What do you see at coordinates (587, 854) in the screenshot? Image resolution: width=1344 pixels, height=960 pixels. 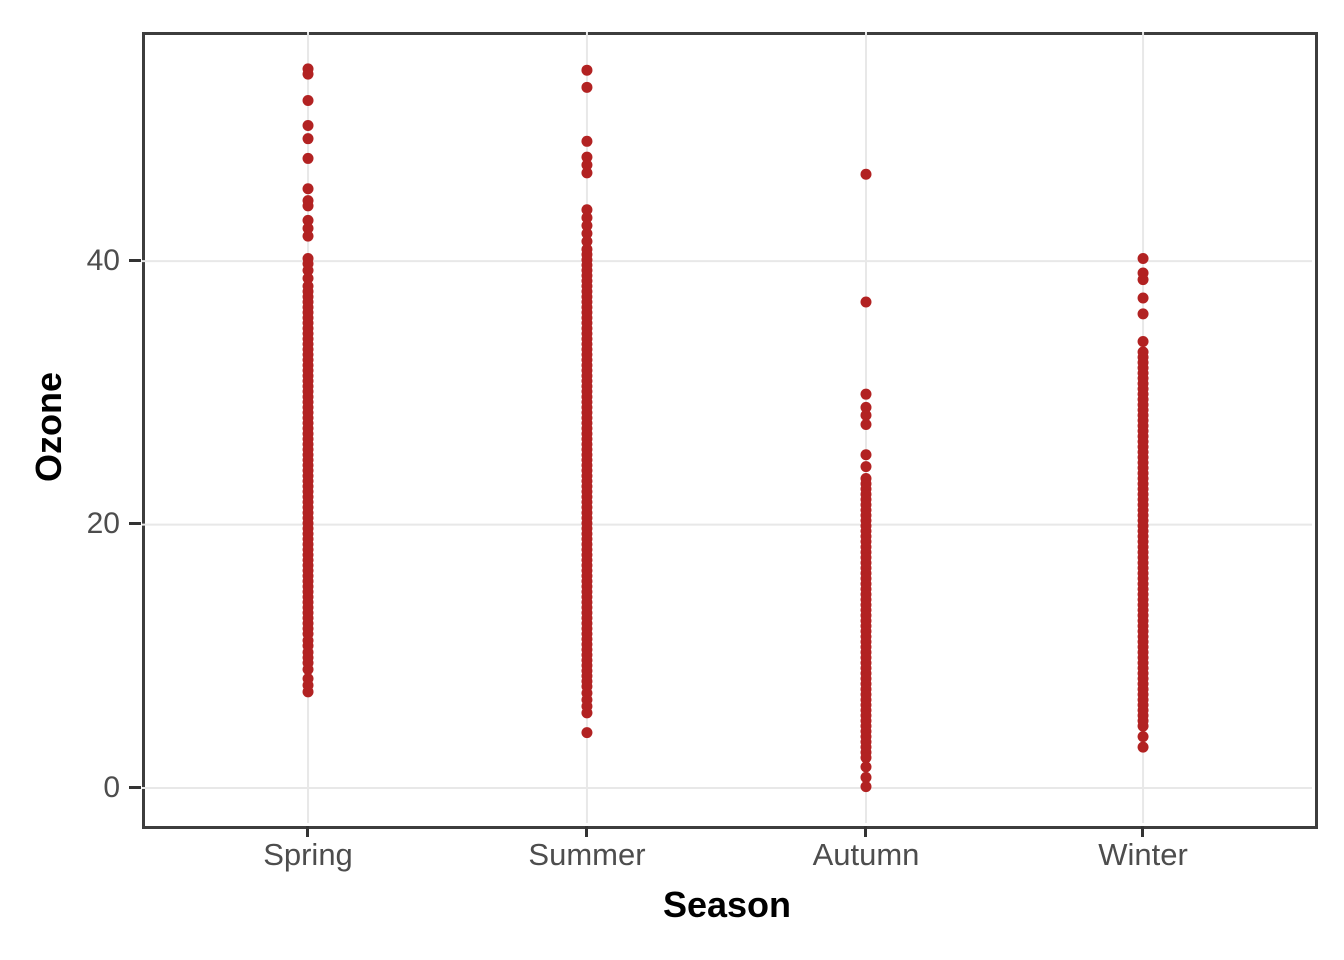 I see `x-tick-label-summer: Summer` at bounding box center [587, 854].